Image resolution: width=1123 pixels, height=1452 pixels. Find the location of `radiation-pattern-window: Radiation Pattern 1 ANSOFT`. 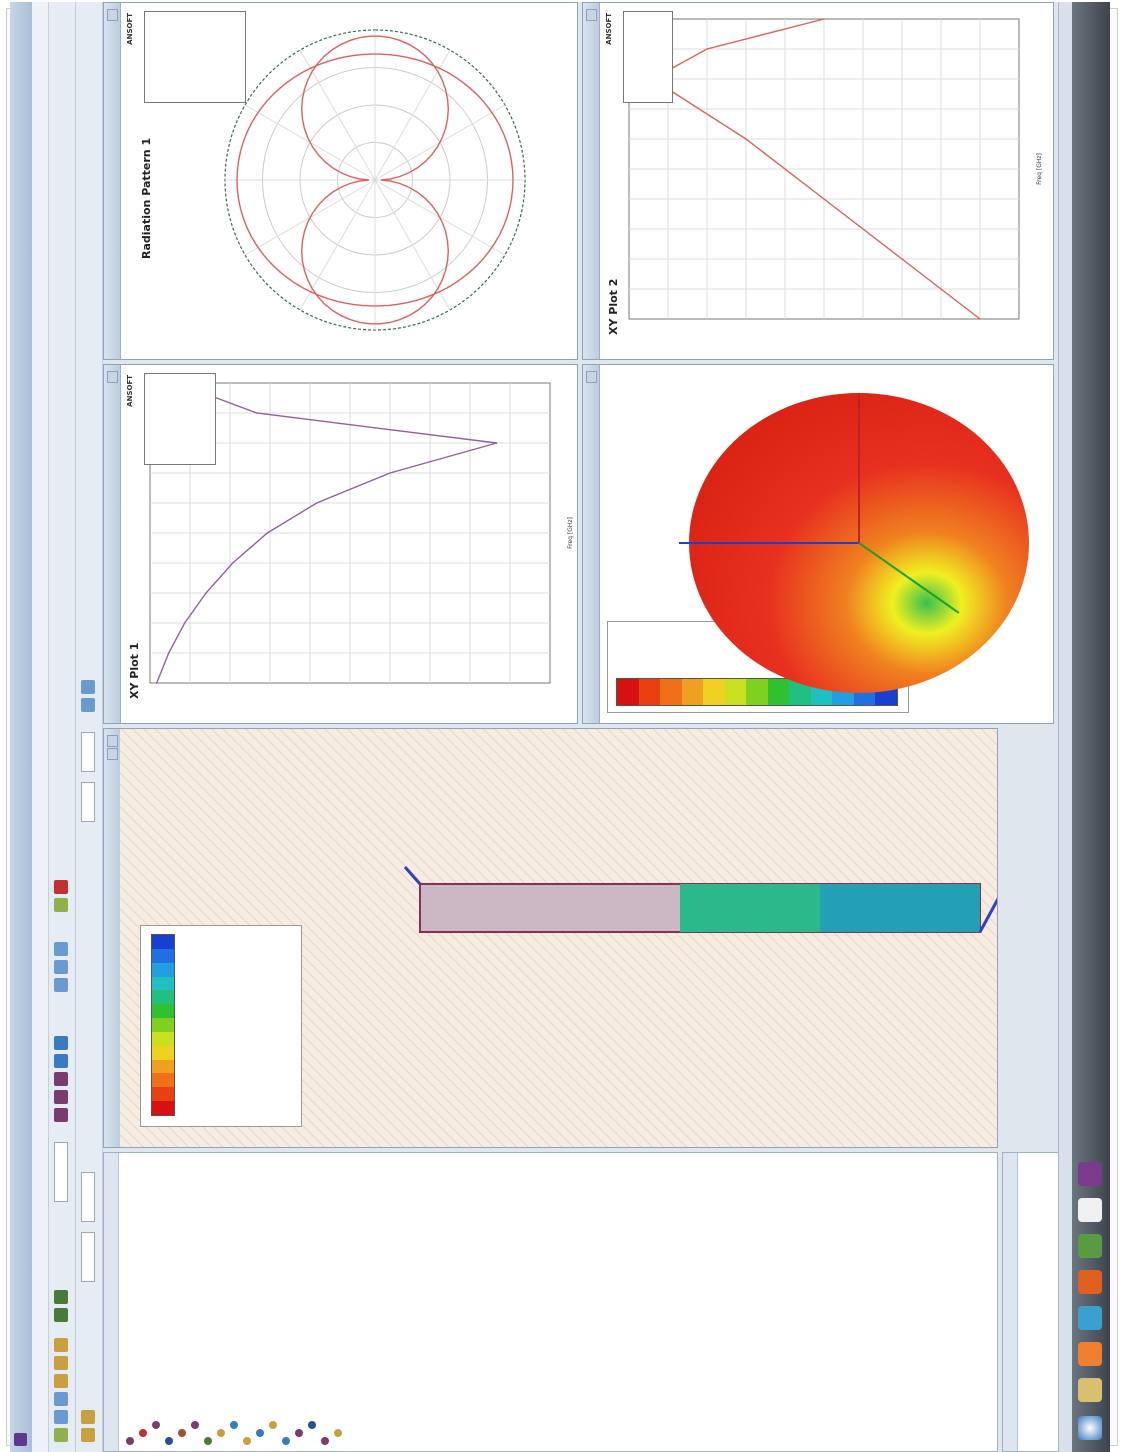

radiation-pattern-window: Radiation Pattern 1 ANSOFT is located at coordinates (340, 181).